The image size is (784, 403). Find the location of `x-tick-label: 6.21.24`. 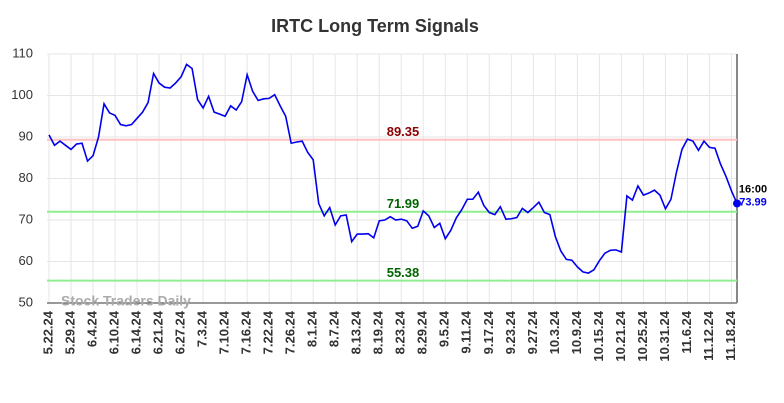

x-tick-label: 6.21.24 is located at coordinates (158, 332).